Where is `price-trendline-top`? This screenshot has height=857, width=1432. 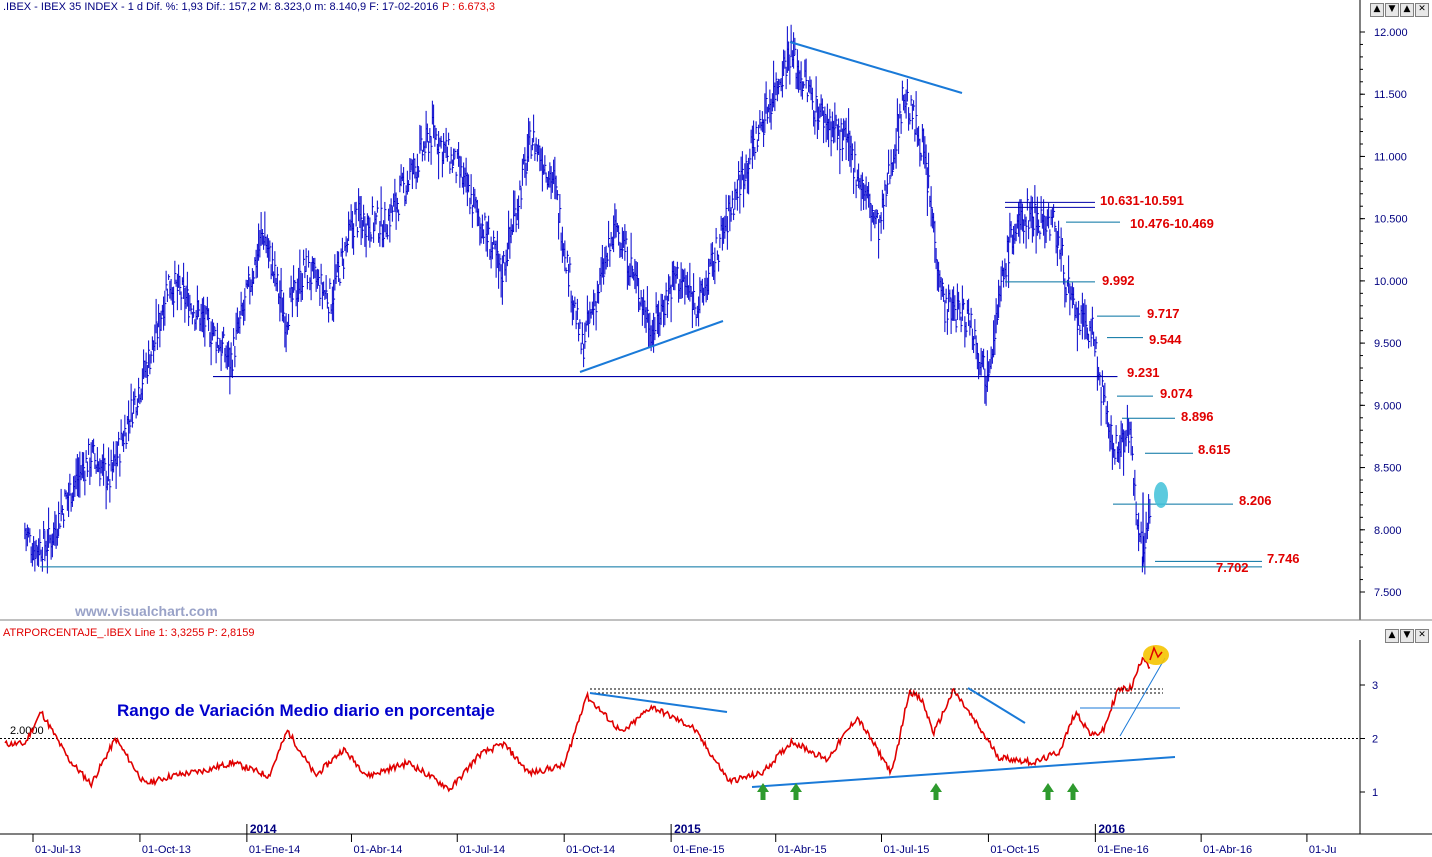 price-trendline-top is located at coordinates (876, 67).